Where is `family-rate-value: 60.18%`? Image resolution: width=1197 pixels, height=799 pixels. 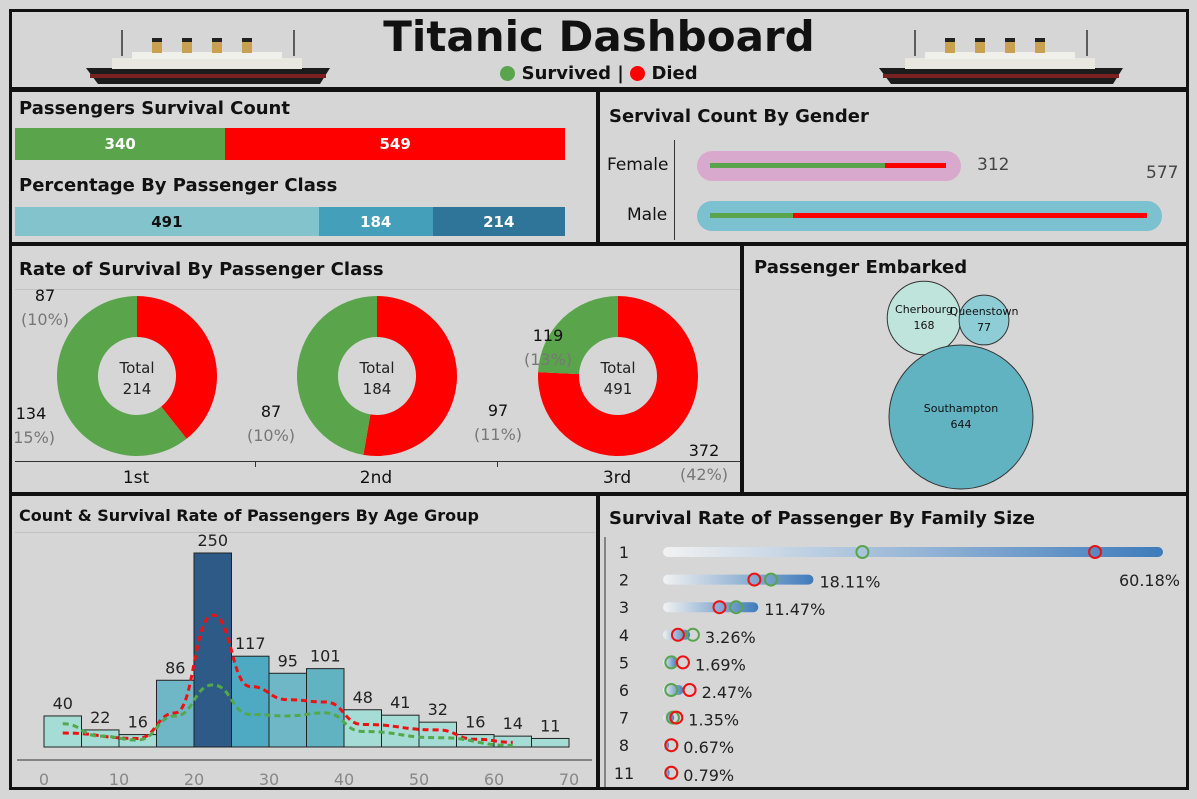 family-rate-value: 60.18% is located at coordinates (1149, 580).